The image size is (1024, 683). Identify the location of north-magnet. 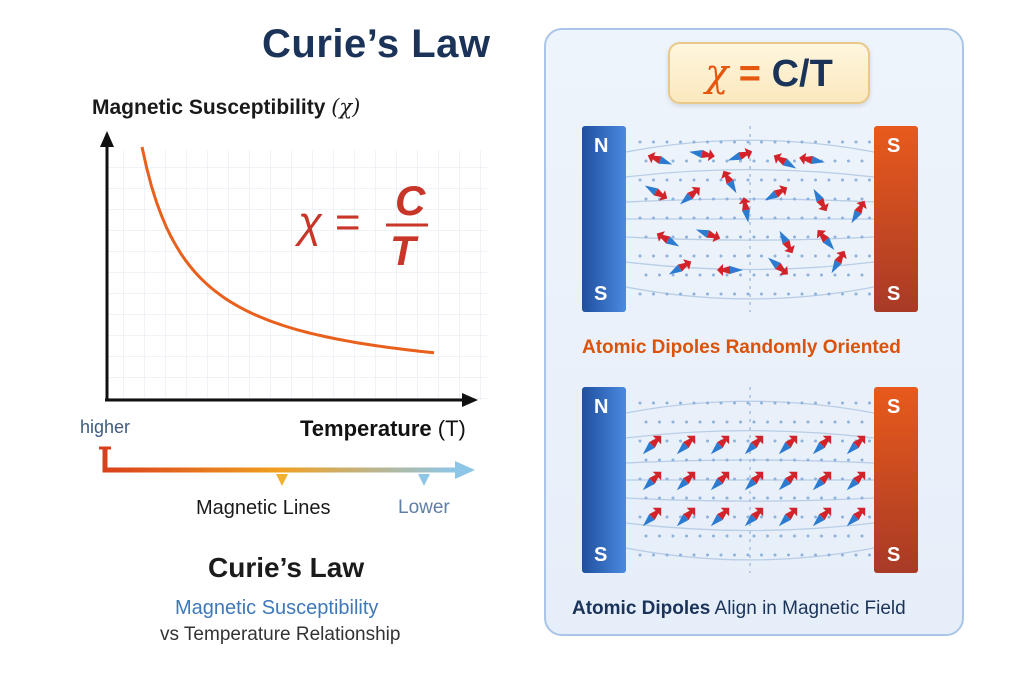
(604, 219).